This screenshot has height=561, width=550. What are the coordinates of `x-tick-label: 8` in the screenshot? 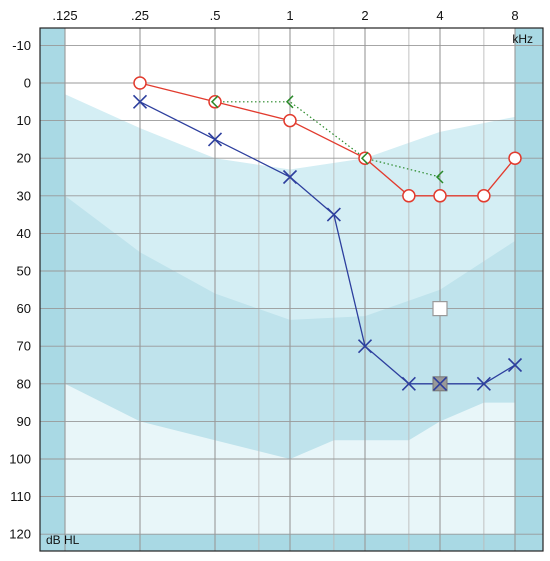 It's located at (514, 15).